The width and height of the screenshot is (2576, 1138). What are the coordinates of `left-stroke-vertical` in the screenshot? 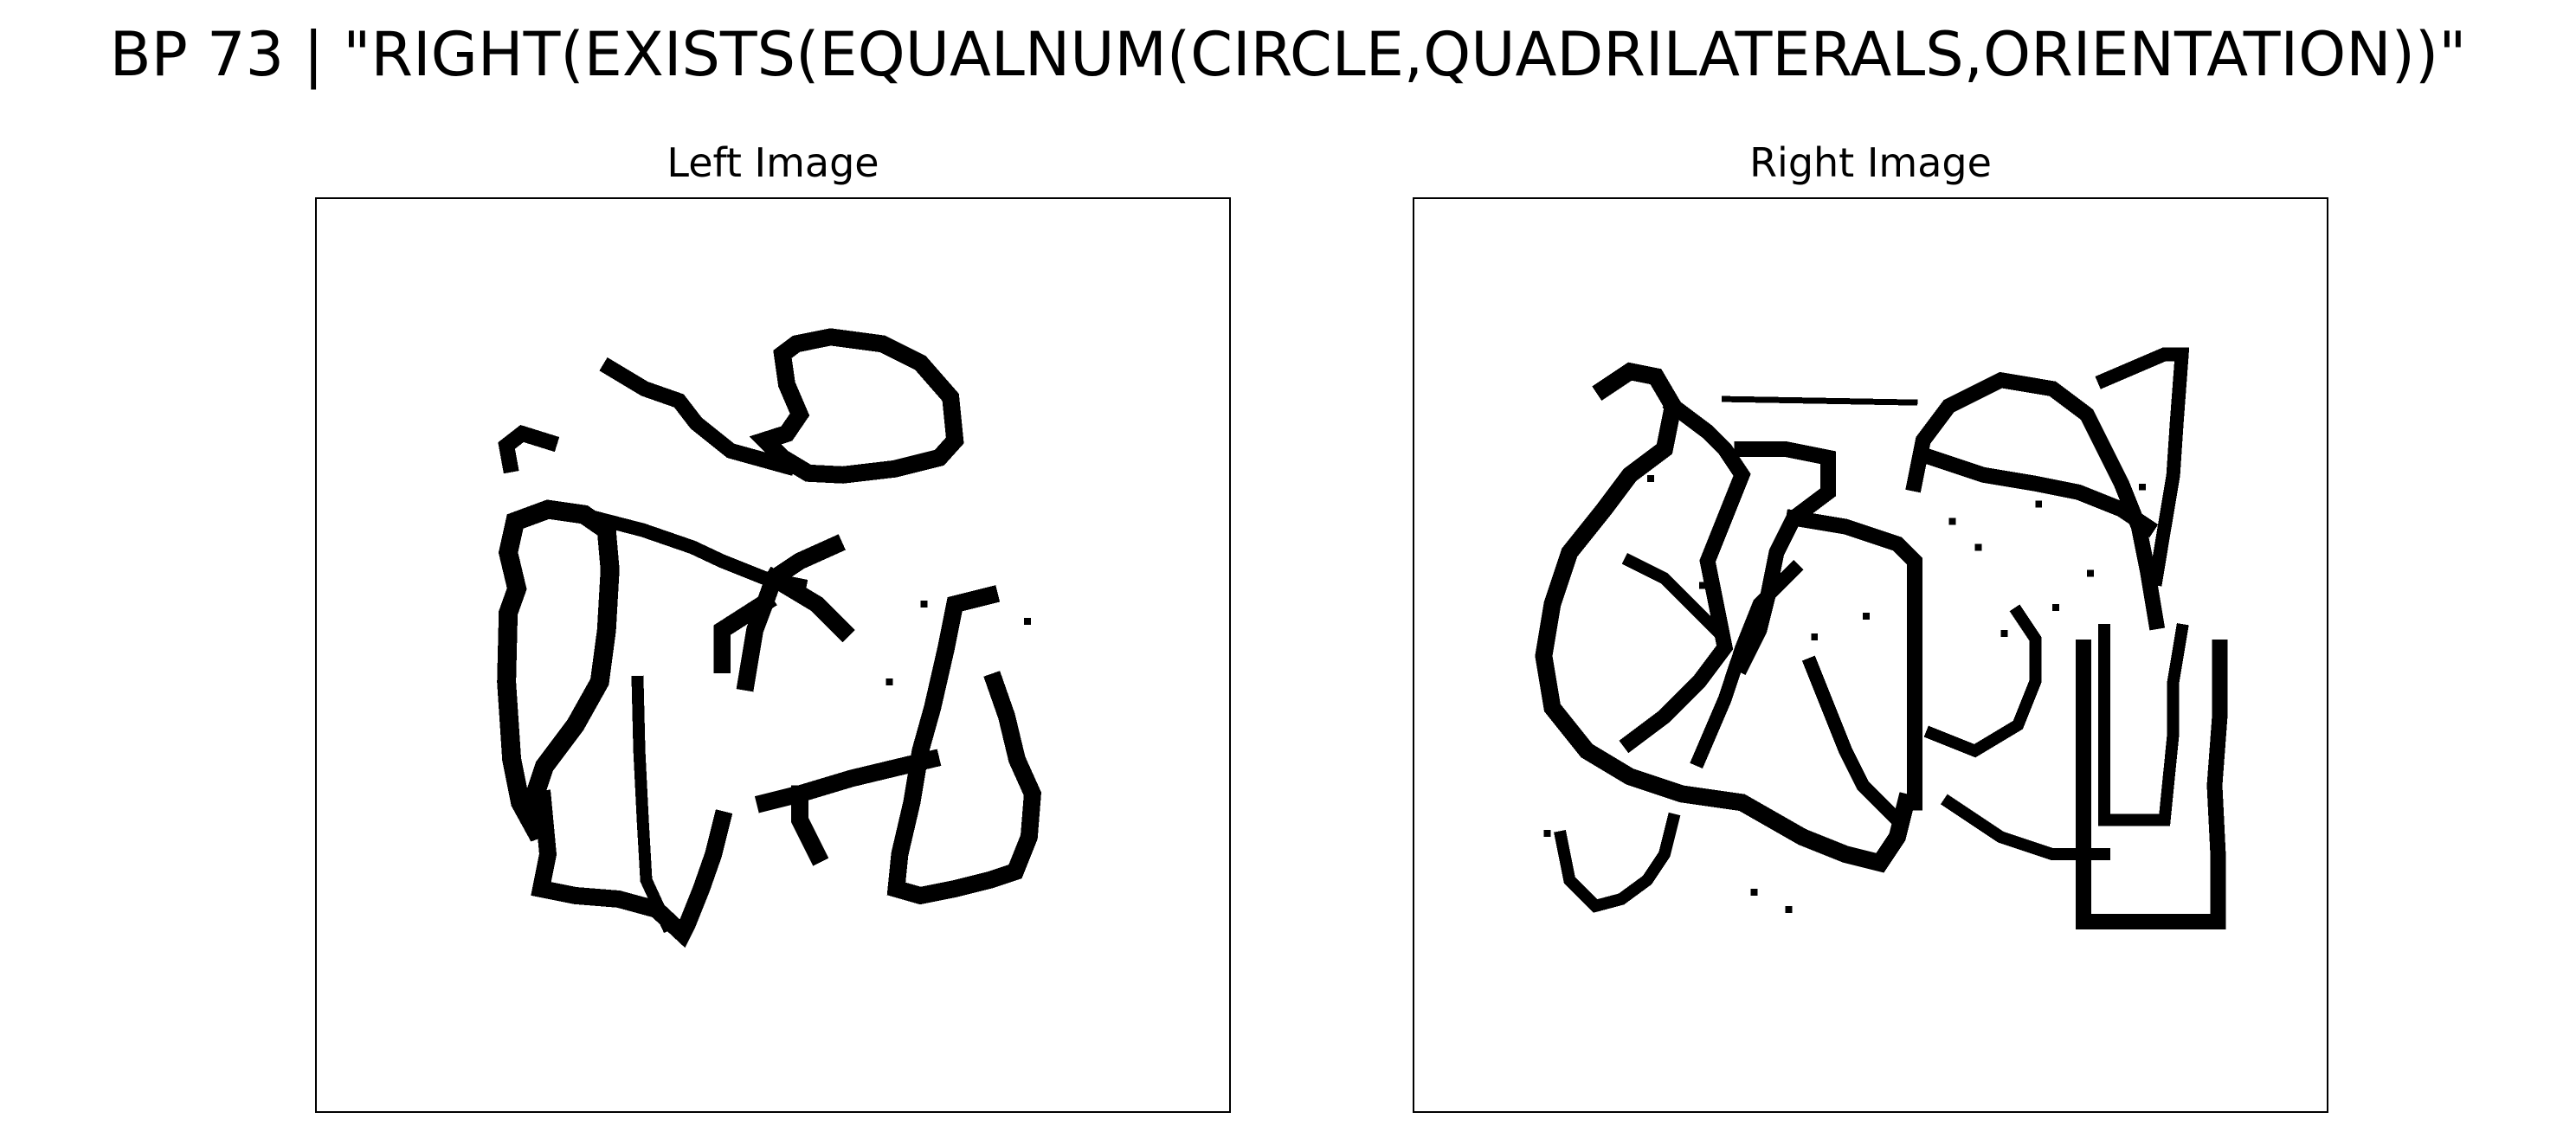 It's located at (653, 804).